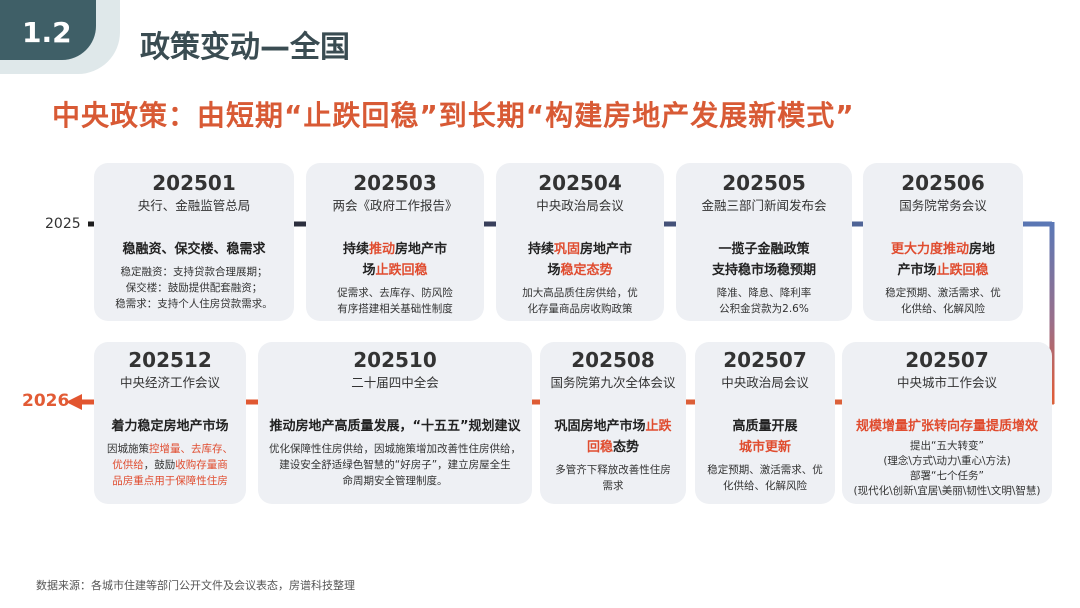 Image resolution: width=1080 pixels, height=608 pixels. Describe the element at coordinates (765, 437) in the screenshot. I see `event-headline: 高质量开展 城市更新` at that location.